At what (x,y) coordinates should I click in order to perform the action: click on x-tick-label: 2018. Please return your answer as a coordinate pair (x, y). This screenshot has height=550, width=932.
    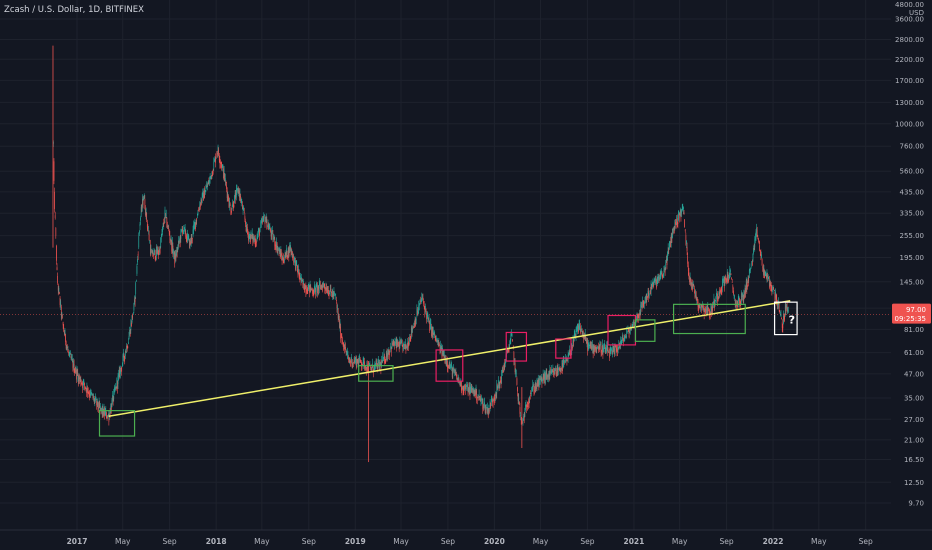
    Looking at the image, I should click on (216, 541).